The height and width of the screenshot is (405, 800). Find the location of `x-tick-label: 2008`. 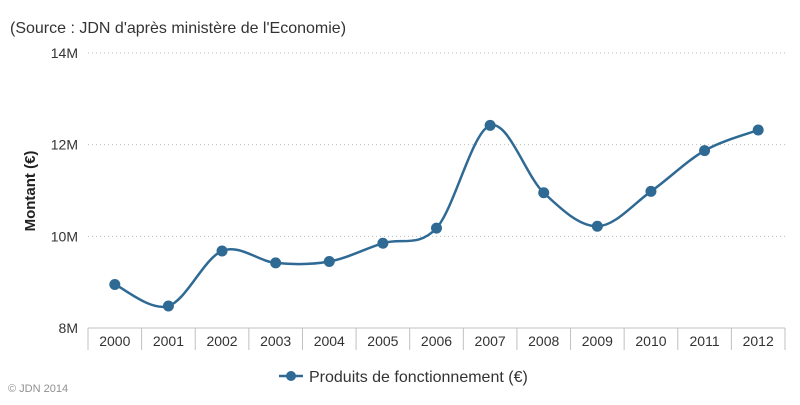

x-tick-label: 2008 is located at coordinates (543, 341).